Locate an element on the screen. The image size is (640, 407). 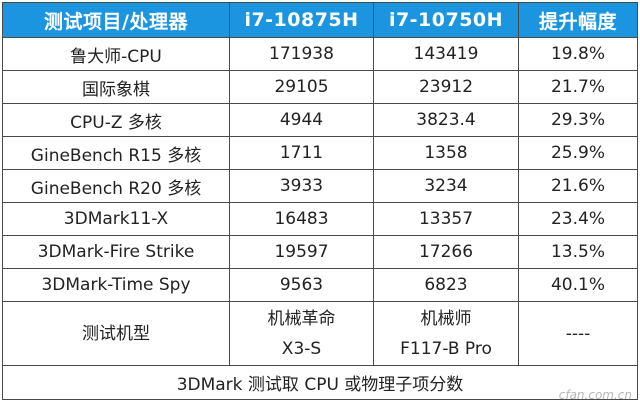
gain-value: 19.8% is located at coordinates (578, 54).